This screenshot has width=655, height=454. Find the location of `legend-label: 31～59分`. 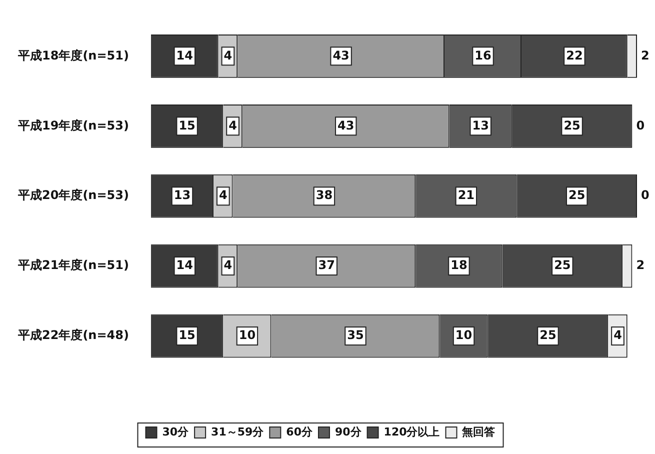

legend-label: 31～59分 is located at coordinates (238, 431).